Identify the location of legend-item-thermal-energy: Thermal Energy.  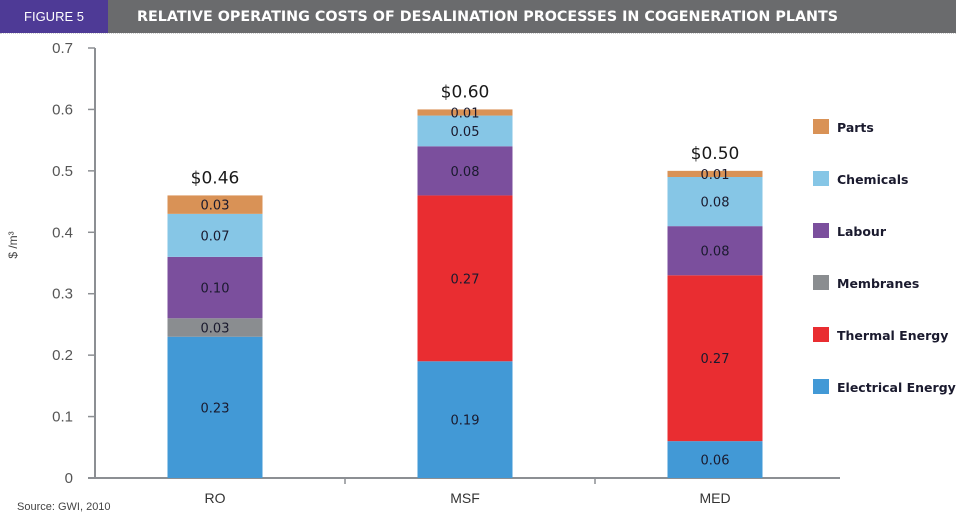
(880, 335).